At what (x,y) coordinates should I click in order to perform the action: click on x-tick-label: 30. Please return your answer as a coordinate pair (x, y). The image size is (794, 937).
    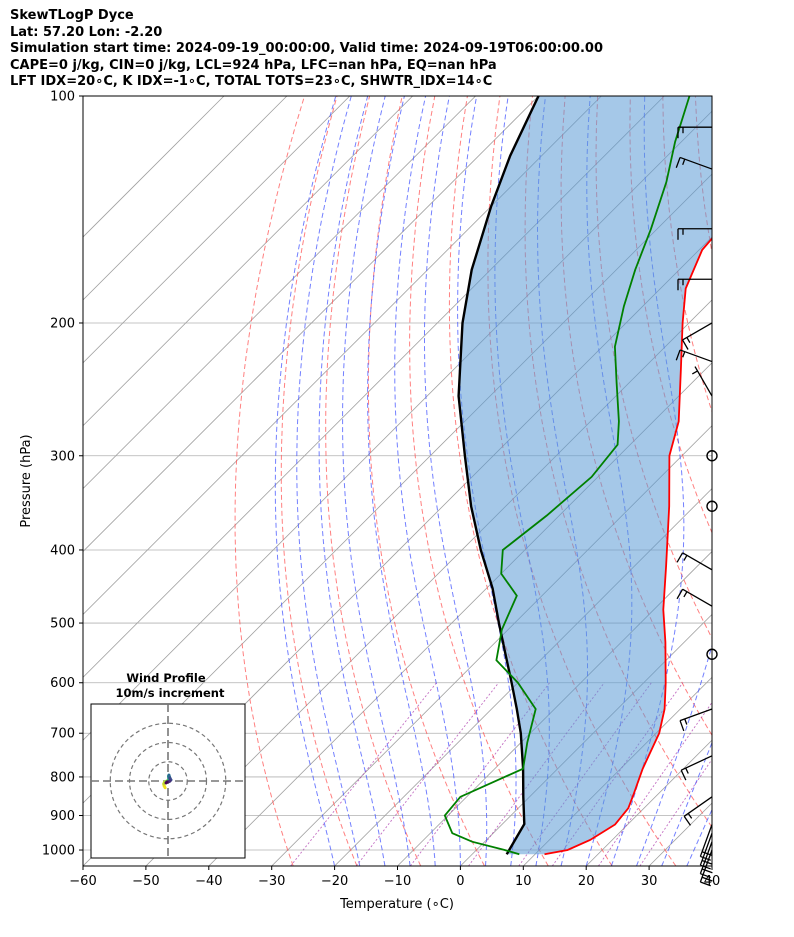
    Looking at the image, I should click on (649, 881).